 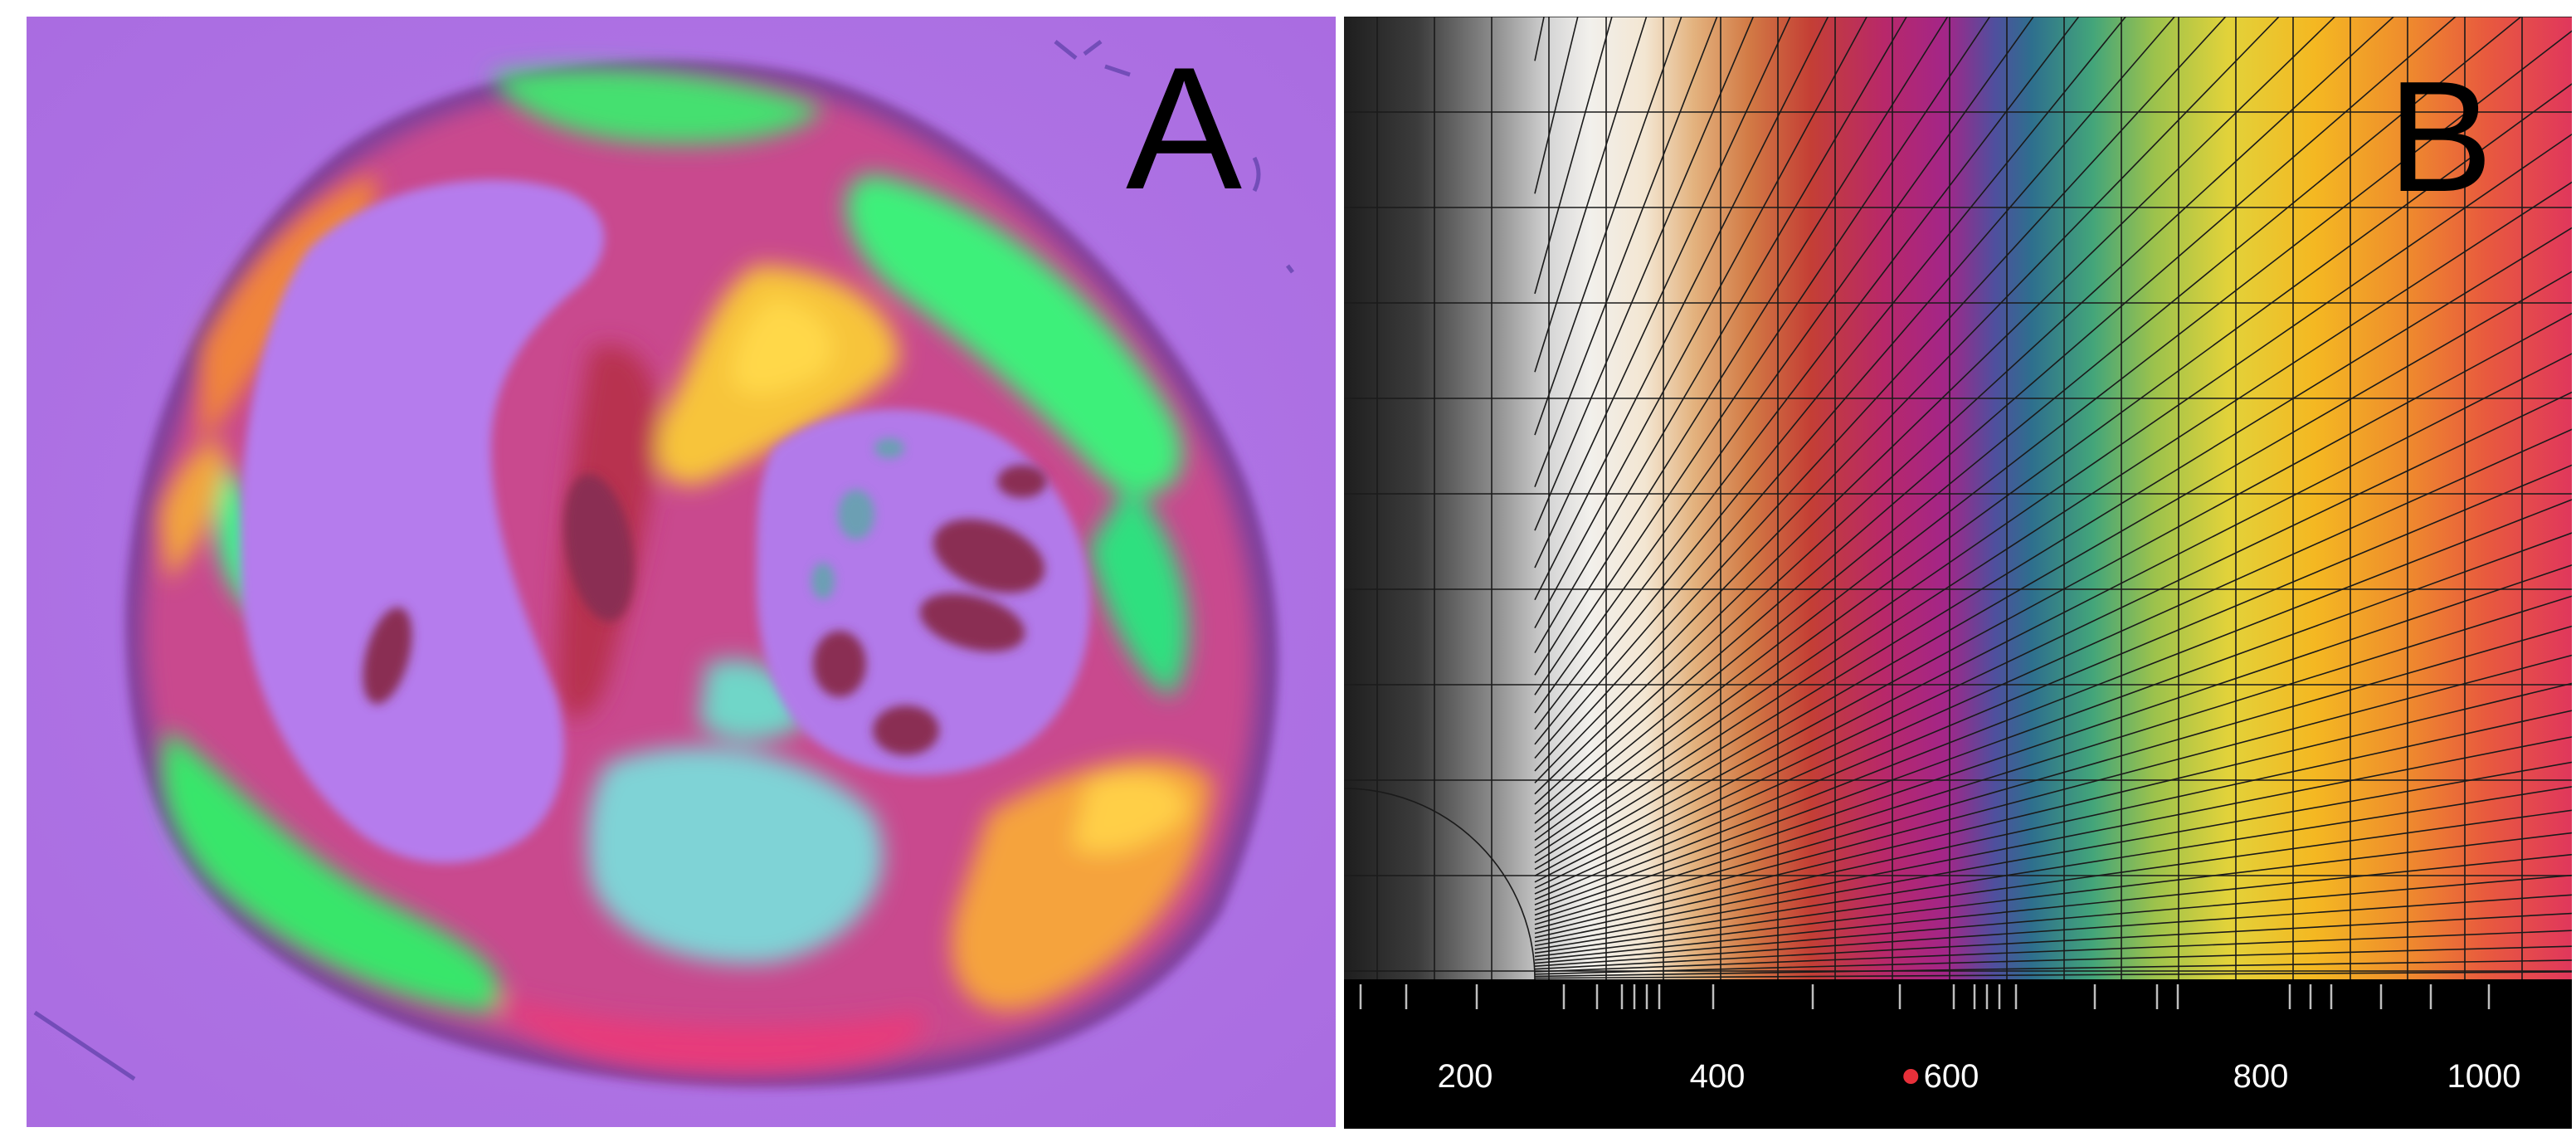 I want to click on axis-tick-label: 200, so click(x=1465, y=1076).